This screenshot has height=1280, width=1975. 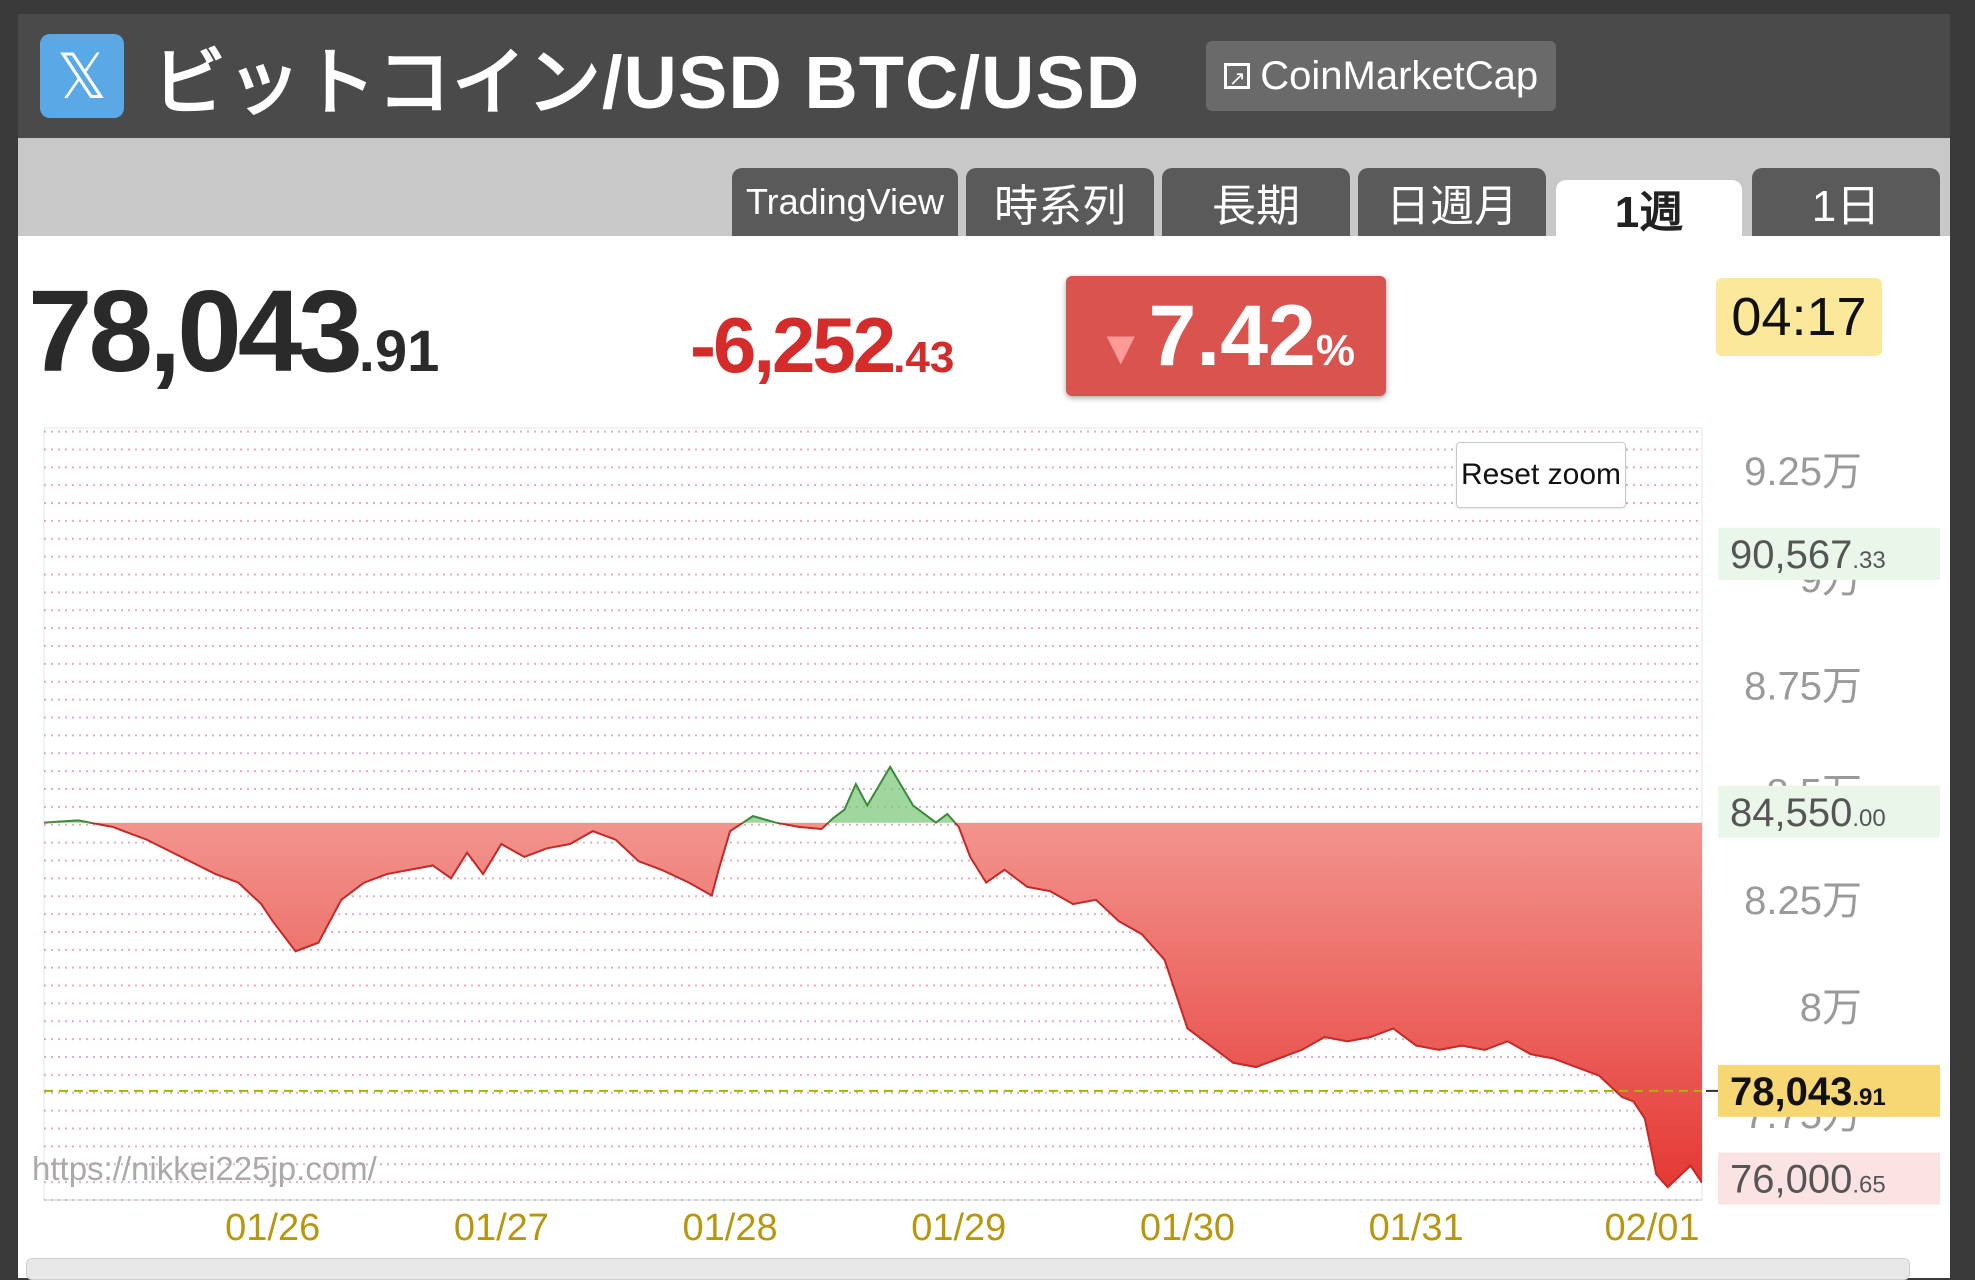 I want to click on level-label-open: 84,550.00, so click(x=1808, y=813).